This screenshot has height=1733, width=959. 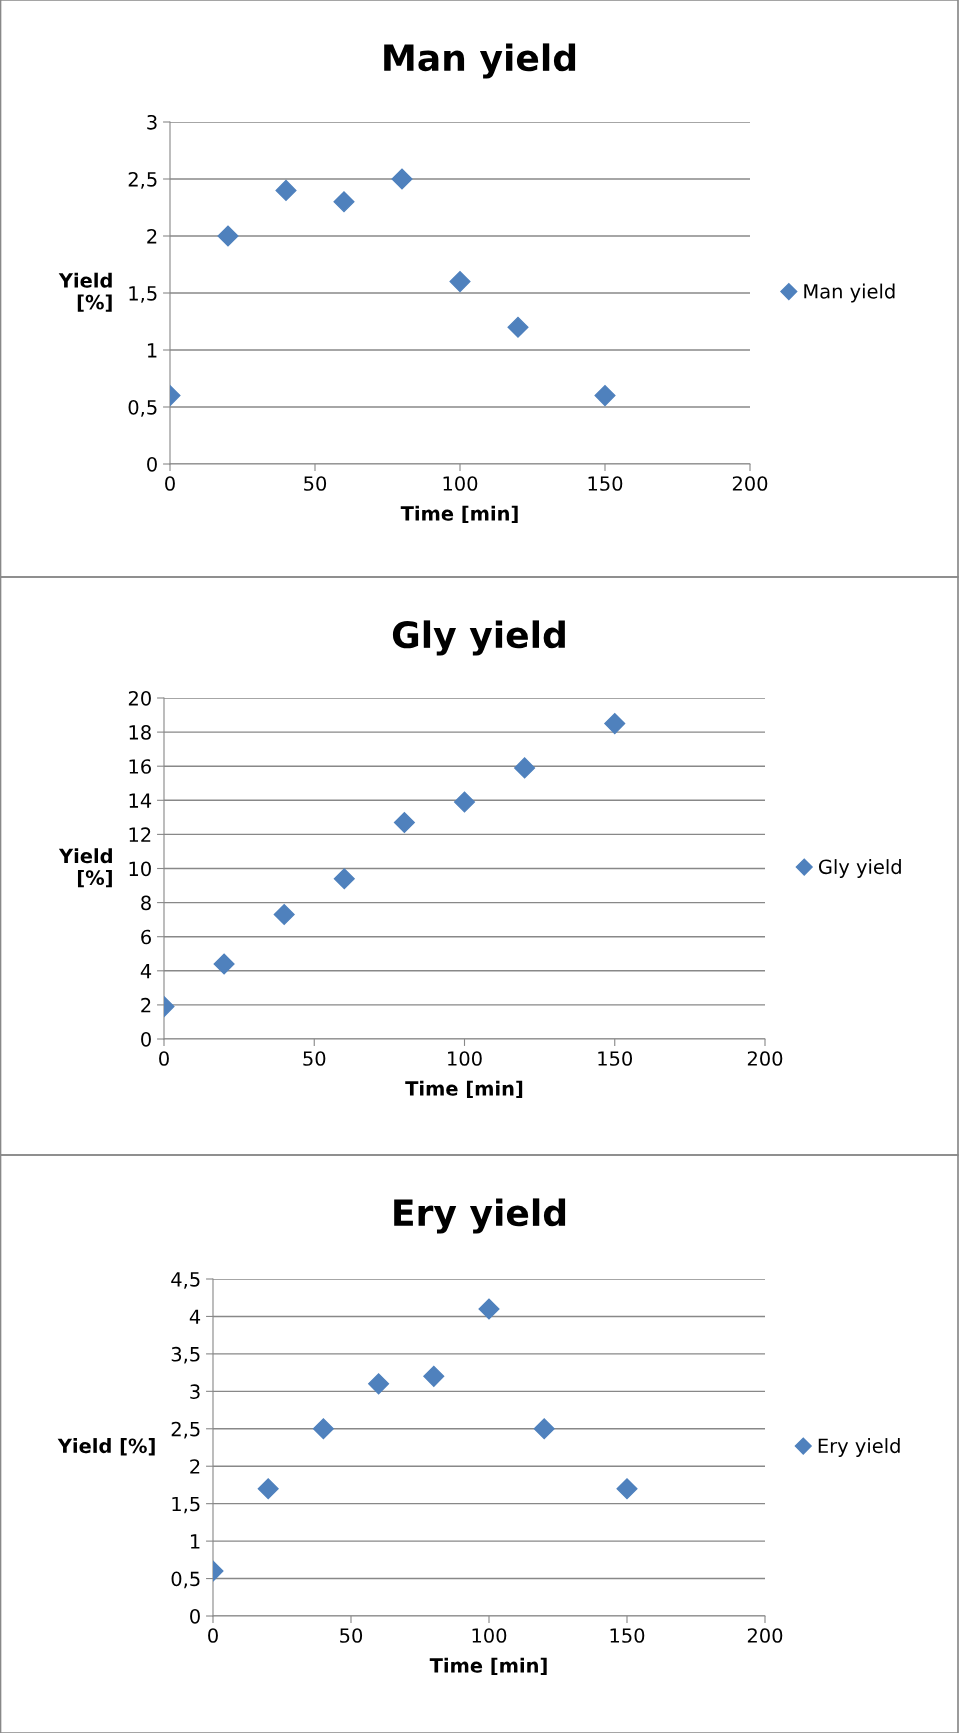 What do you see at coordinates (146, 903) in the screenshot?
I see `y-tick-label: 8` at bounding box center [146, 903].